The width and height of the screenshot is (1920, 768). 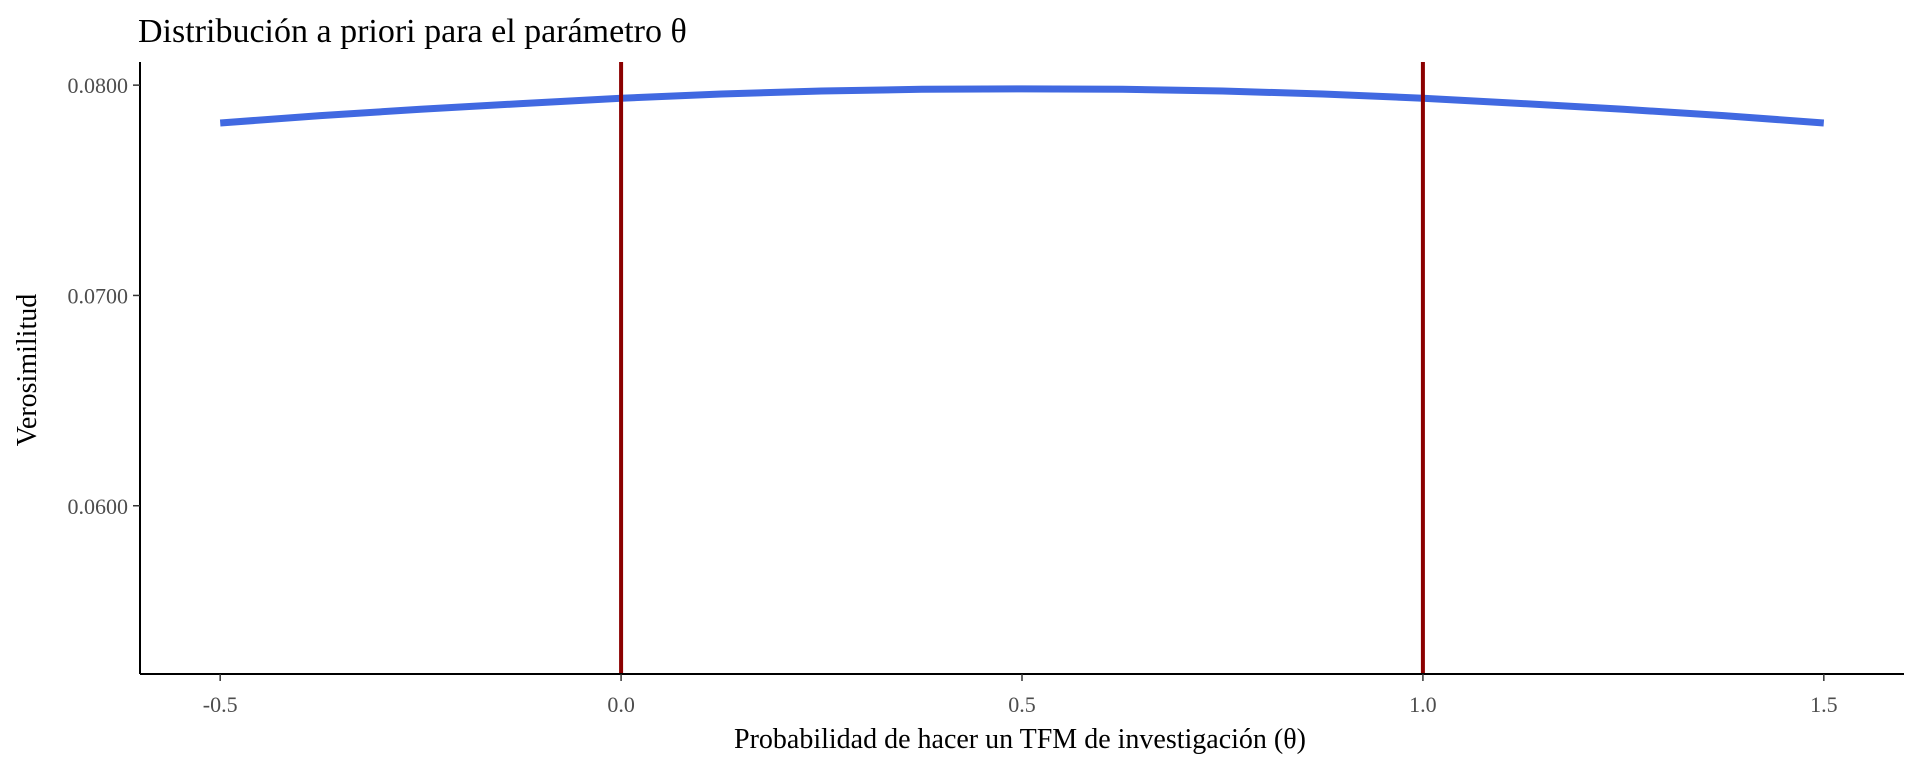 What do you see at coordinates (98, 295) in the screenshot?
I see `y-tick-label: 0.0700` at bounding box center [98, 295].